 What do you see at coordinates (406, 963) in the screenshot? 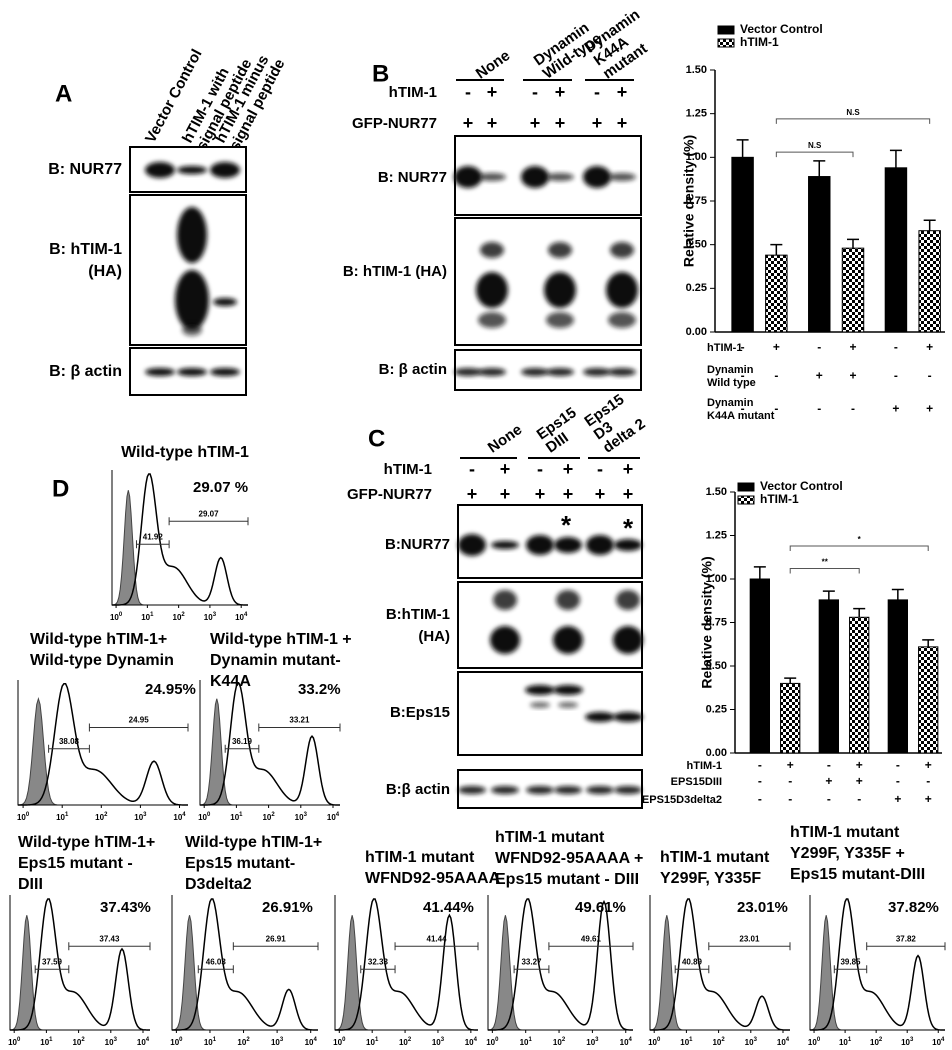
I see `plot-axes` at bounding box center [406, 963].